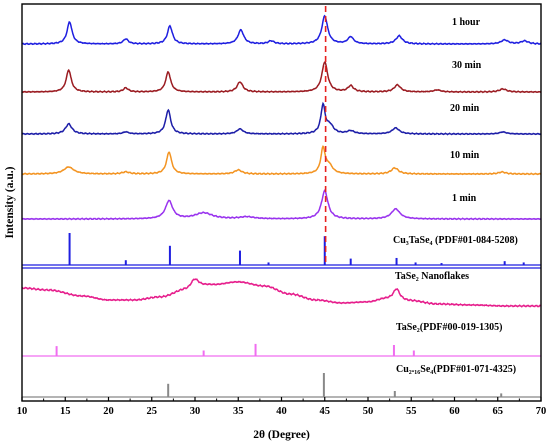  What do you see at coordinates (464, 198) in the screenshot?
I see `series-4-label: 1 min` at bounding box center [464, 198].